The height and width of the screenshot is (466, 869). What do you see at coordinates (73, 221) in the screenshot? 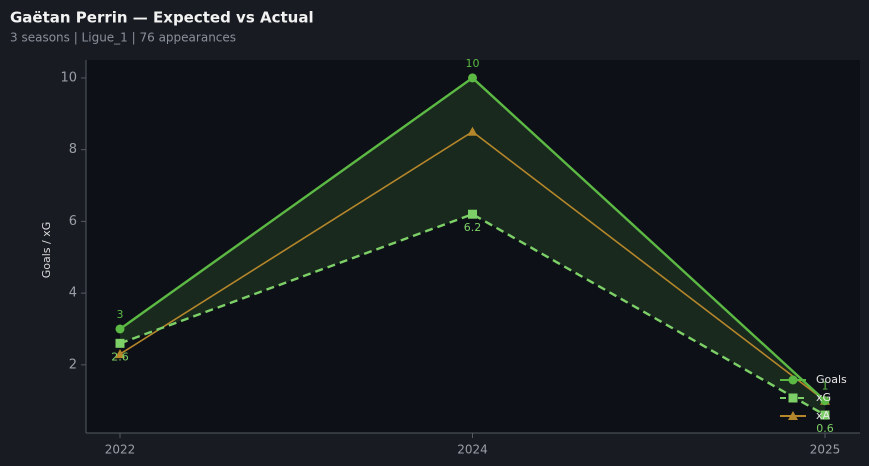
I see `y-tick-label: 6` at bounding box center [73, 221].